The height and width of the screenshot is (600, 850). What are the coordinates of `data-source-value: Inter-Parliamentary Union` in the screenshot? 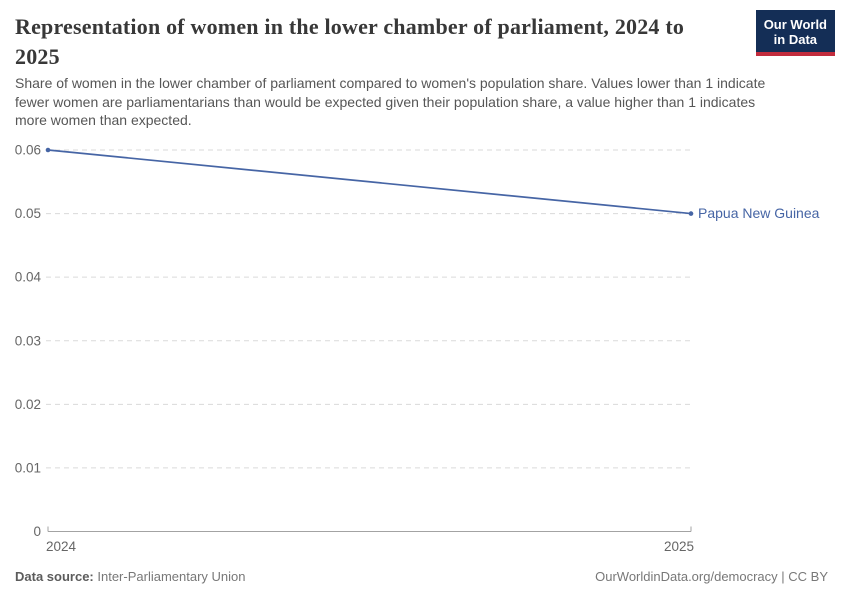 It's located at (171, 576).